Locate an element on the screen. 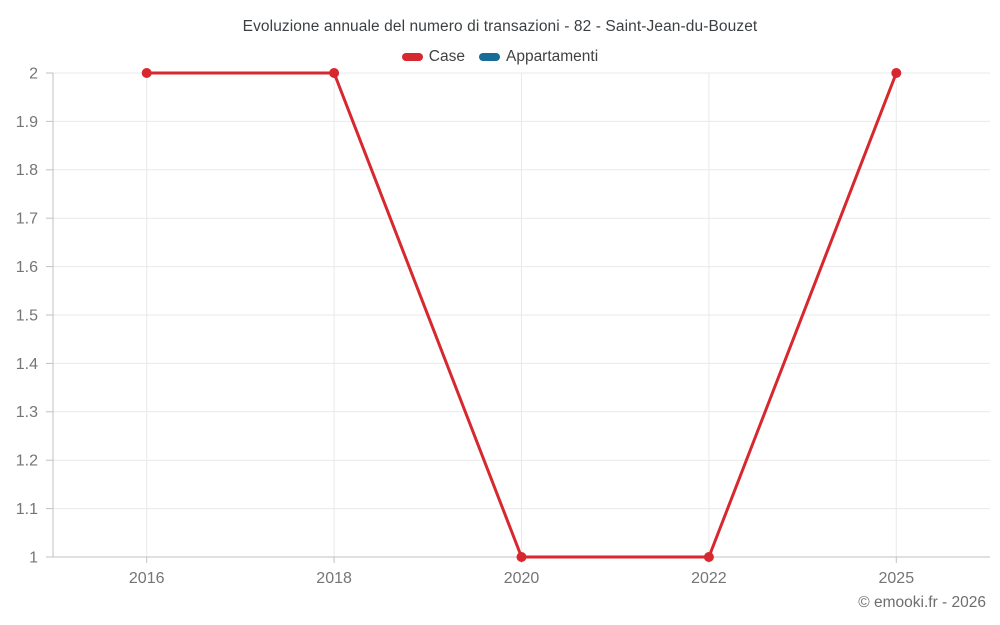 The height and width of the screenshot is (625, 1000). legend-label-case: Case is located at coordinates (446, 56).